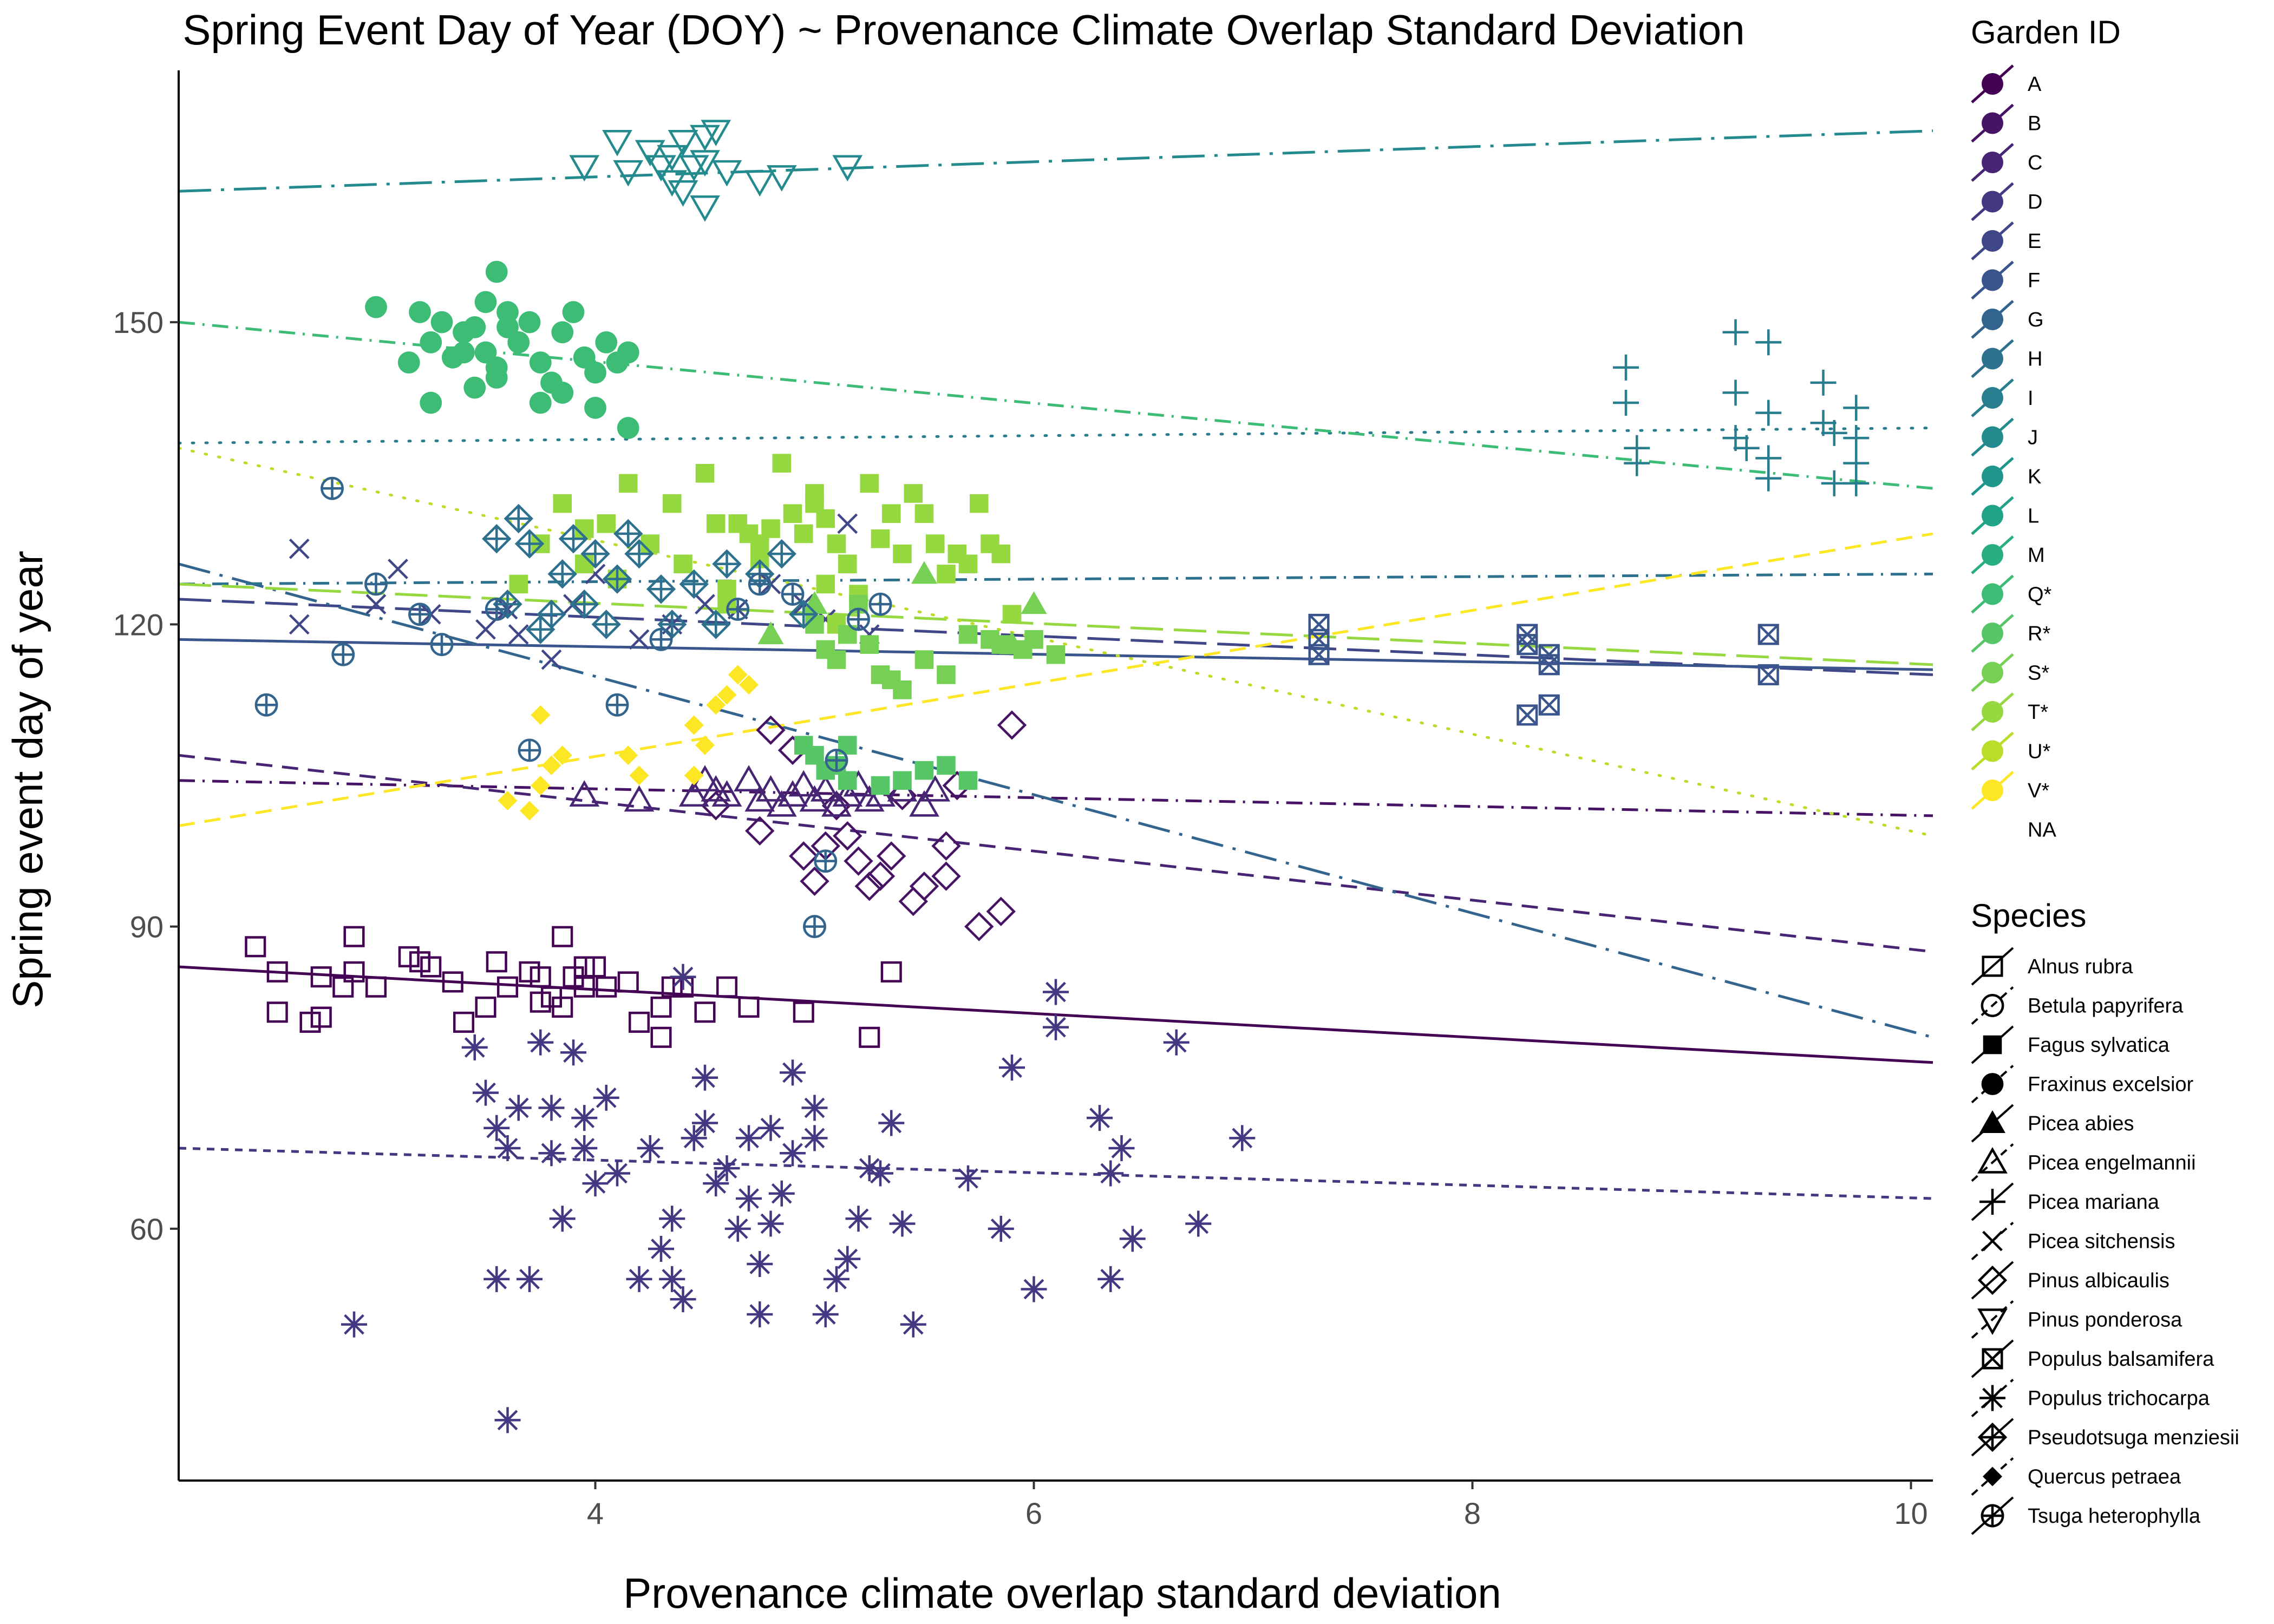 This screenshot has width=2274, height=1624. Describe the element at coordinates (2039, 673) in the screenshot. I see `legend-garden-label: S*` at that location.